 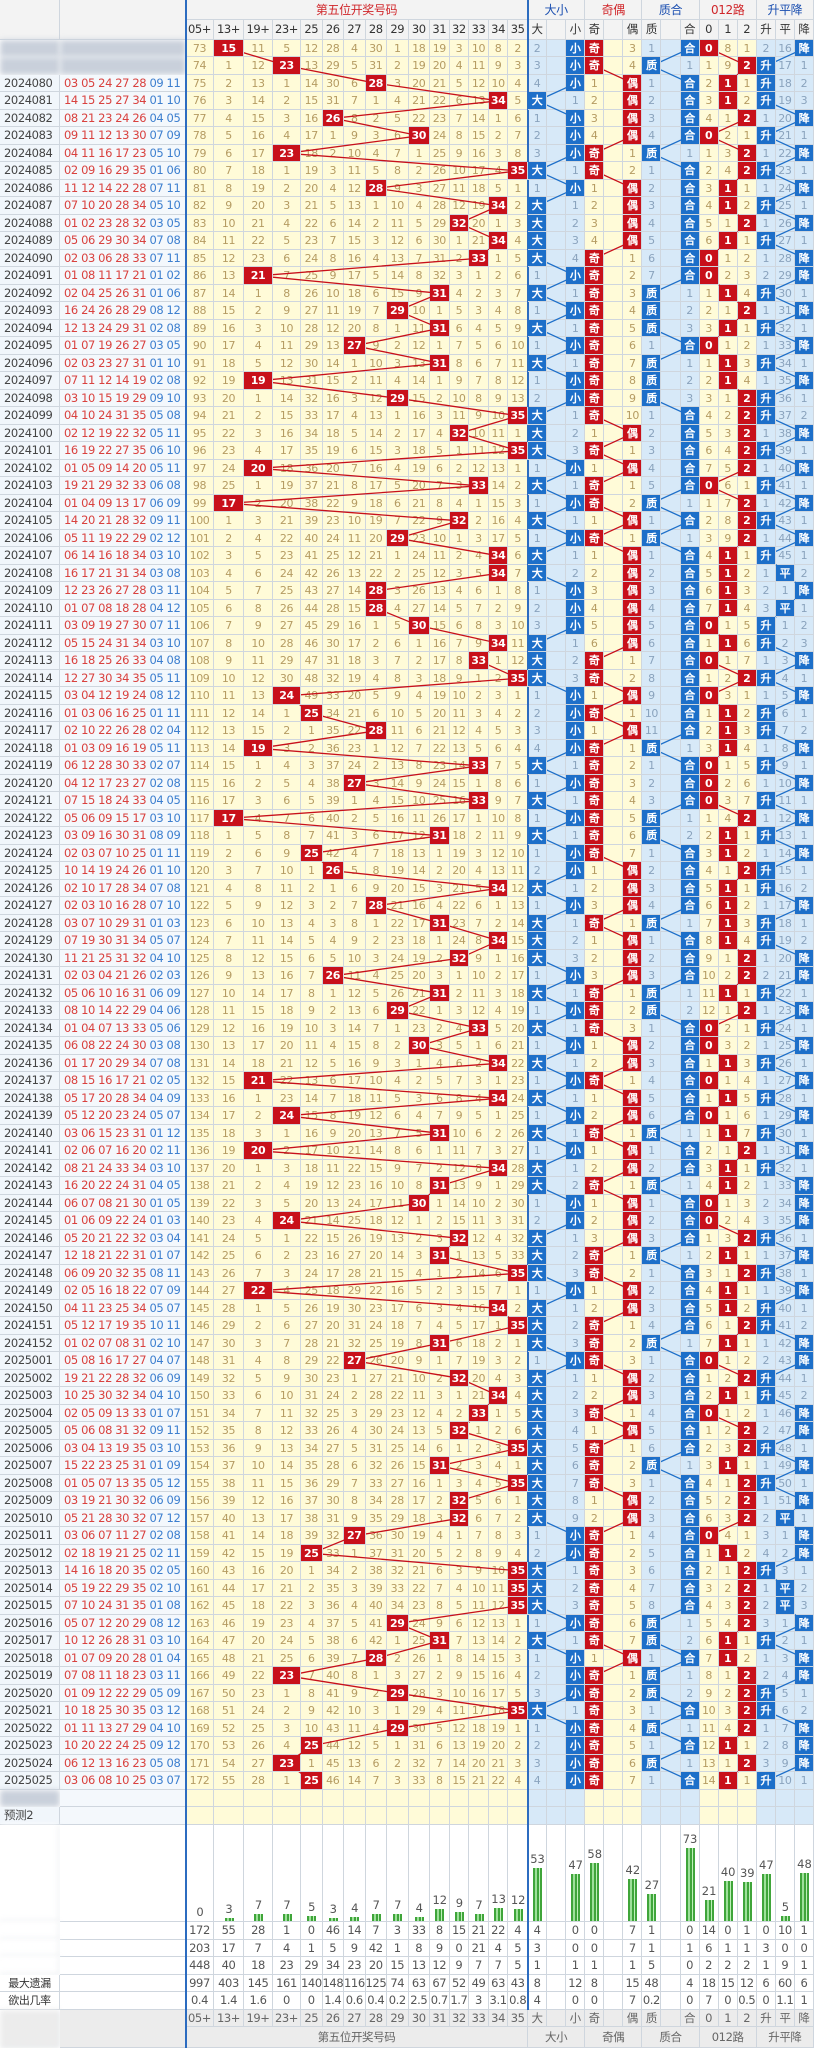 I want to click on footer-column-header: 28, so click(x=376, y=2018).